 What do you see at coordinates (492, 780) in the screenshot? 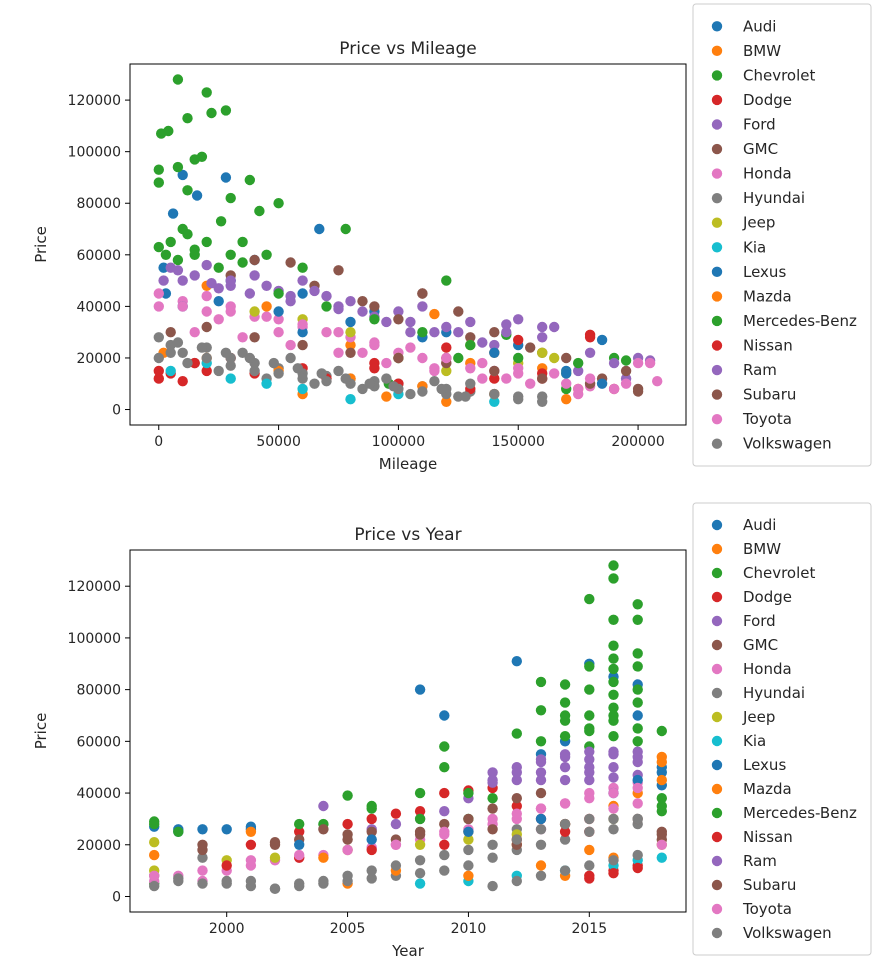
I see `chart-2-point-ram` at bounding box center [492, 780].